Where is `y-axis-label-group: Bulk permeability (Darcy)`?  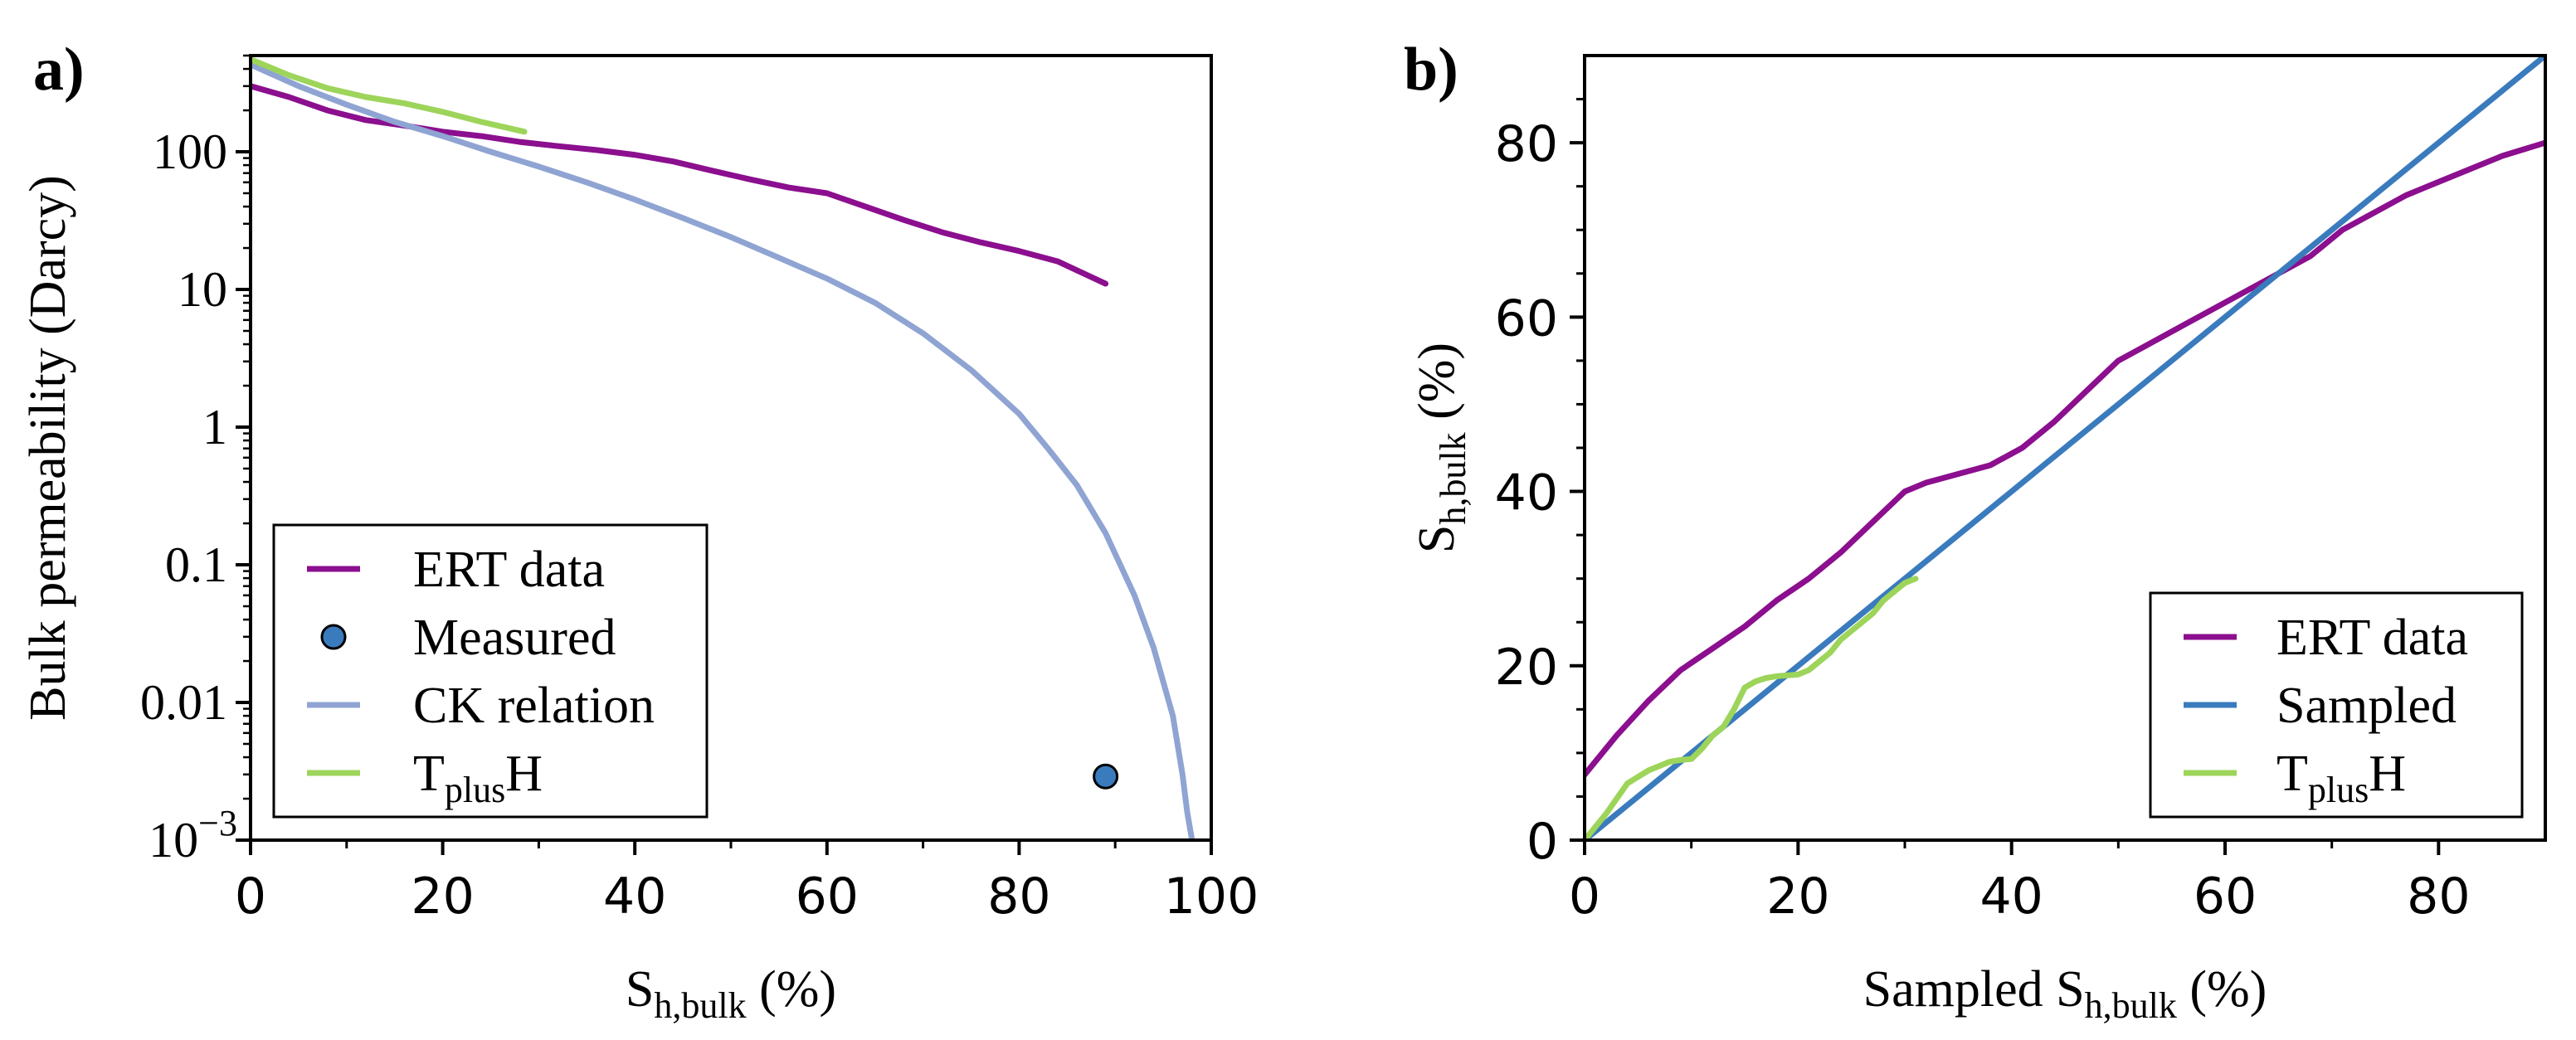 y-axis-label-group: Bulk permeability (Darcy) is located at coordinates (48, 448).